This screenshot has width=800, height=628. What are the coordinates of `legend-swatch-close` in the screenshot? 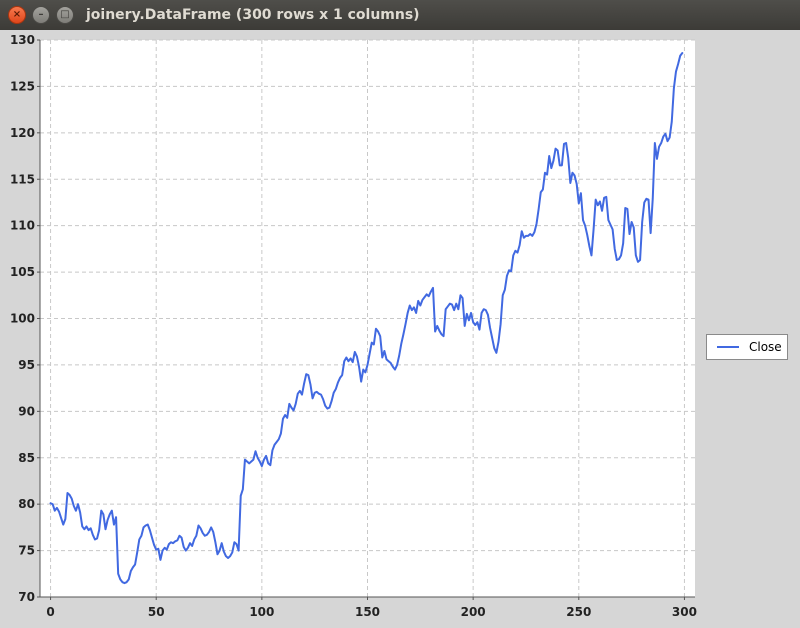 It's located at (728, 347).